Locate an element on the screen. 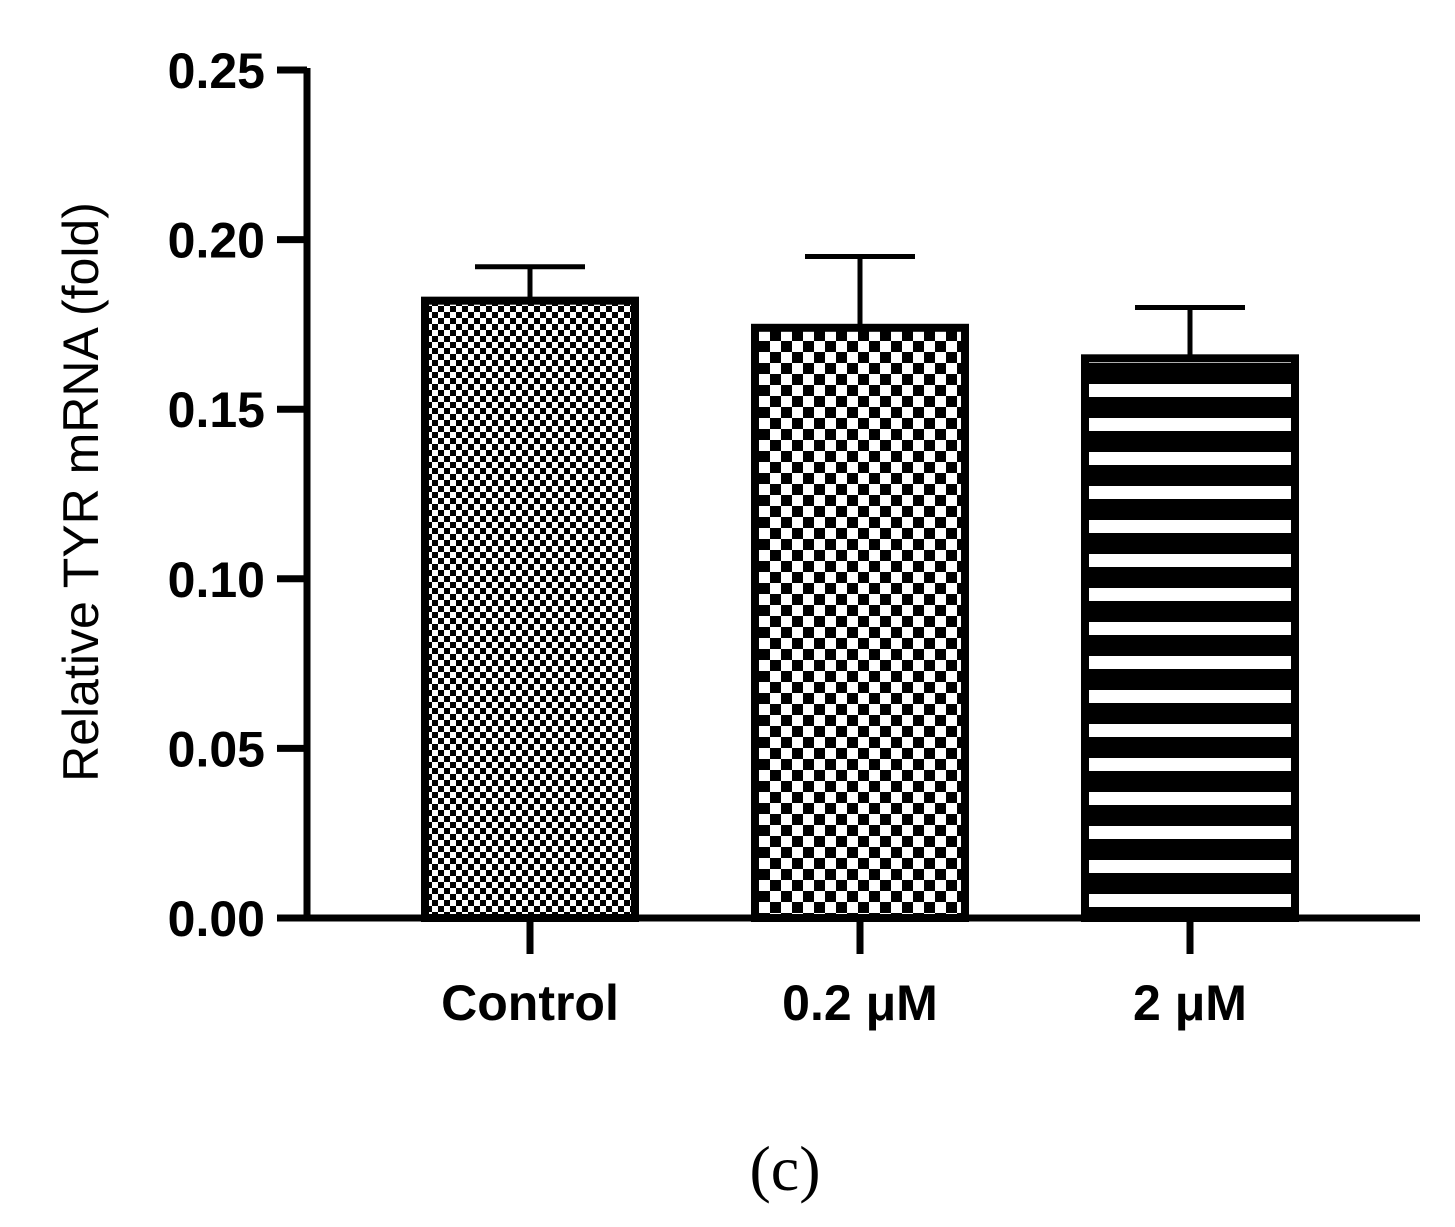  y-tick-label: 0.25 is located at coordinates (216, 71).